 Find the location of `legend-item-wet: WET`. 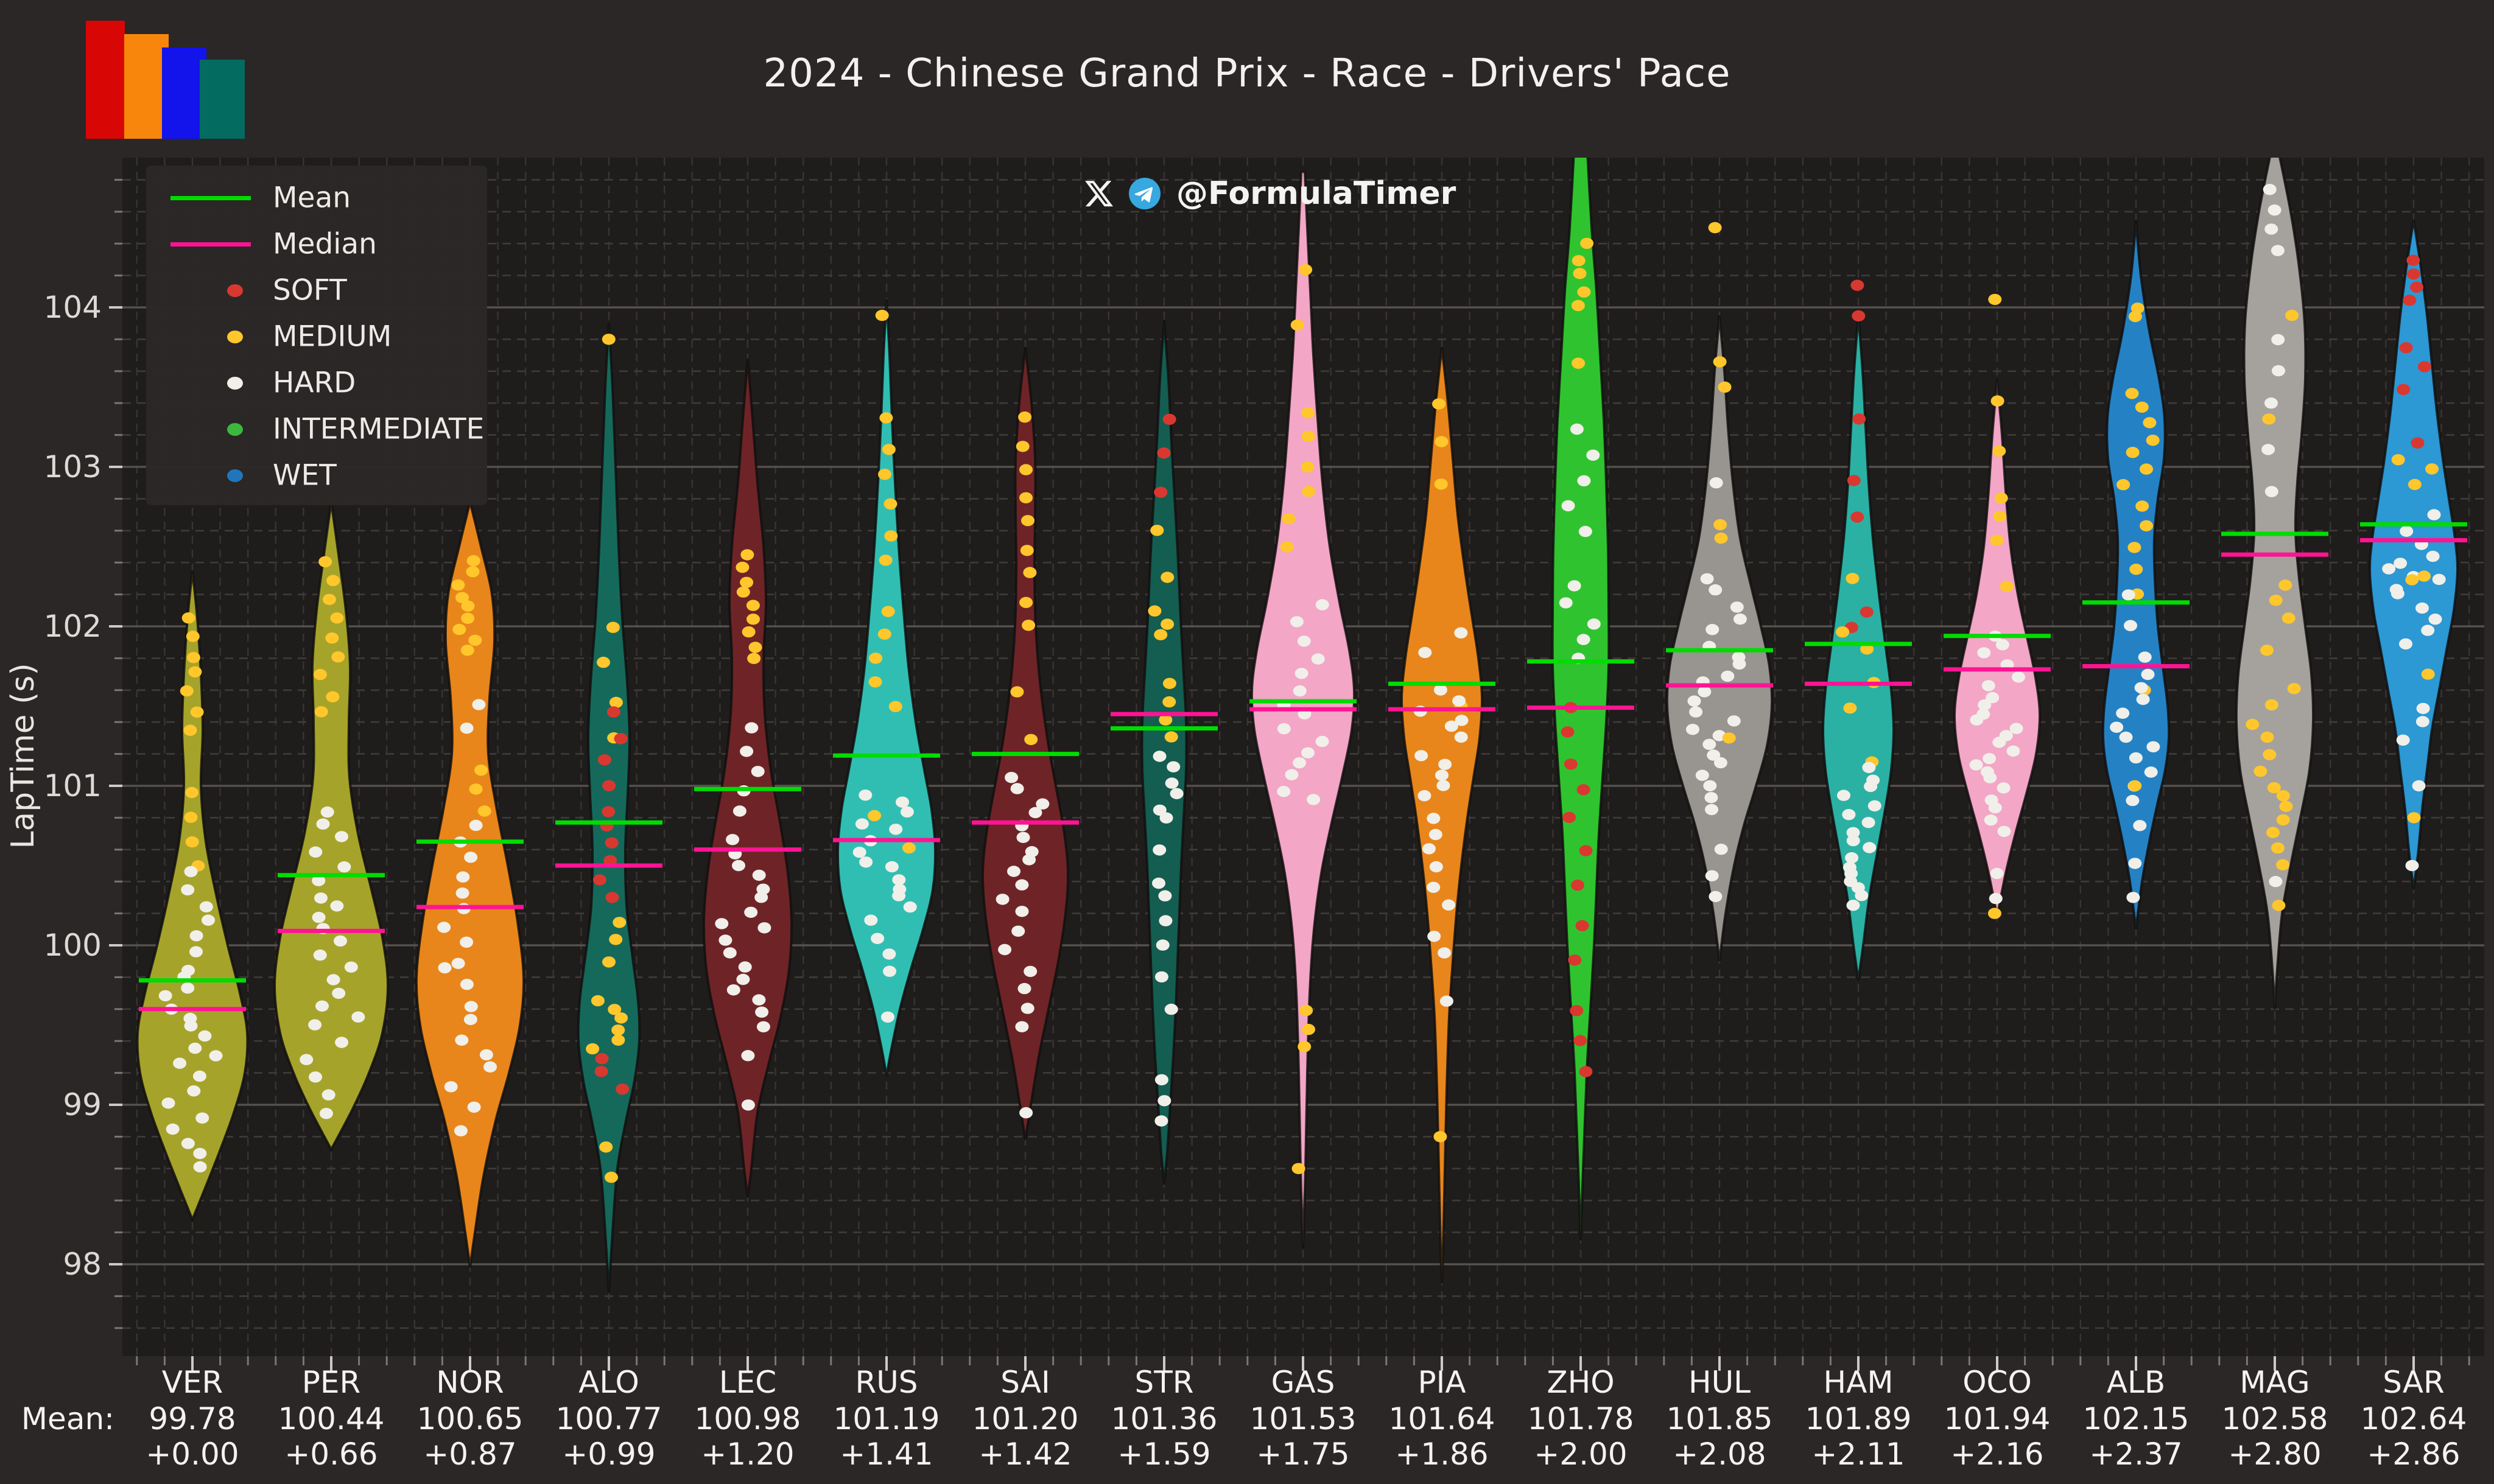

legend-item-wet: WET is located at coordinates (316, 476).